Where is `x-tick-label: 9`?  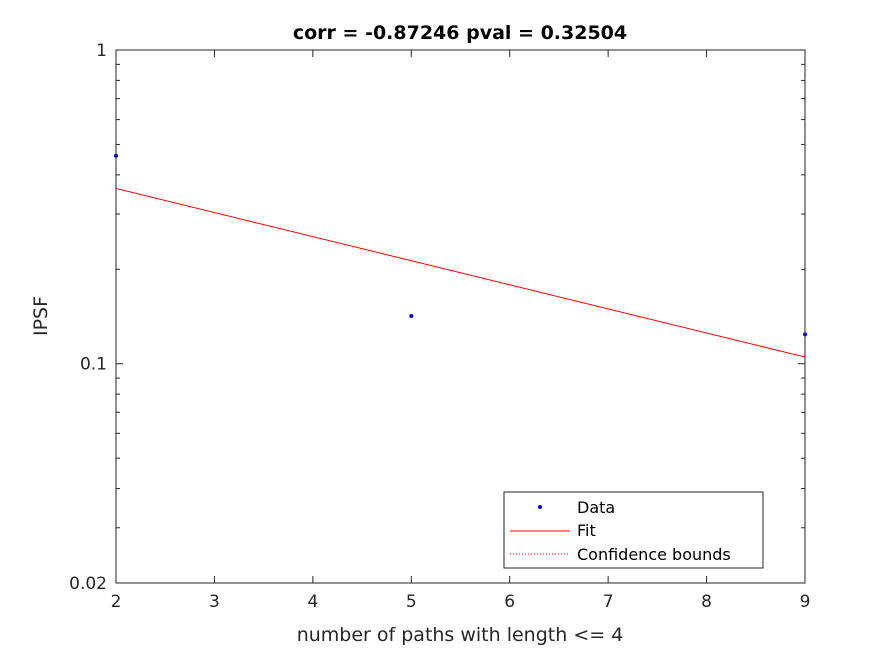
x-tick-label: 9 is located at coordinates (805, 602).